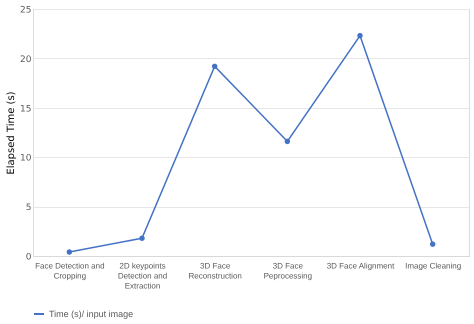 The height and width of the screenshot is (324, 474). I want to click on y-tick-label: 20, so click(26, 59).